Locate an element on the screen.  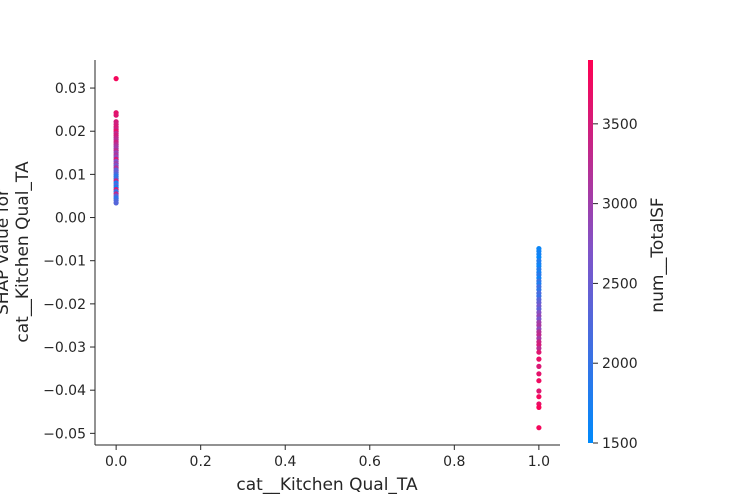
x-tick-label: 0.0 is located at coordinates (116, 462).